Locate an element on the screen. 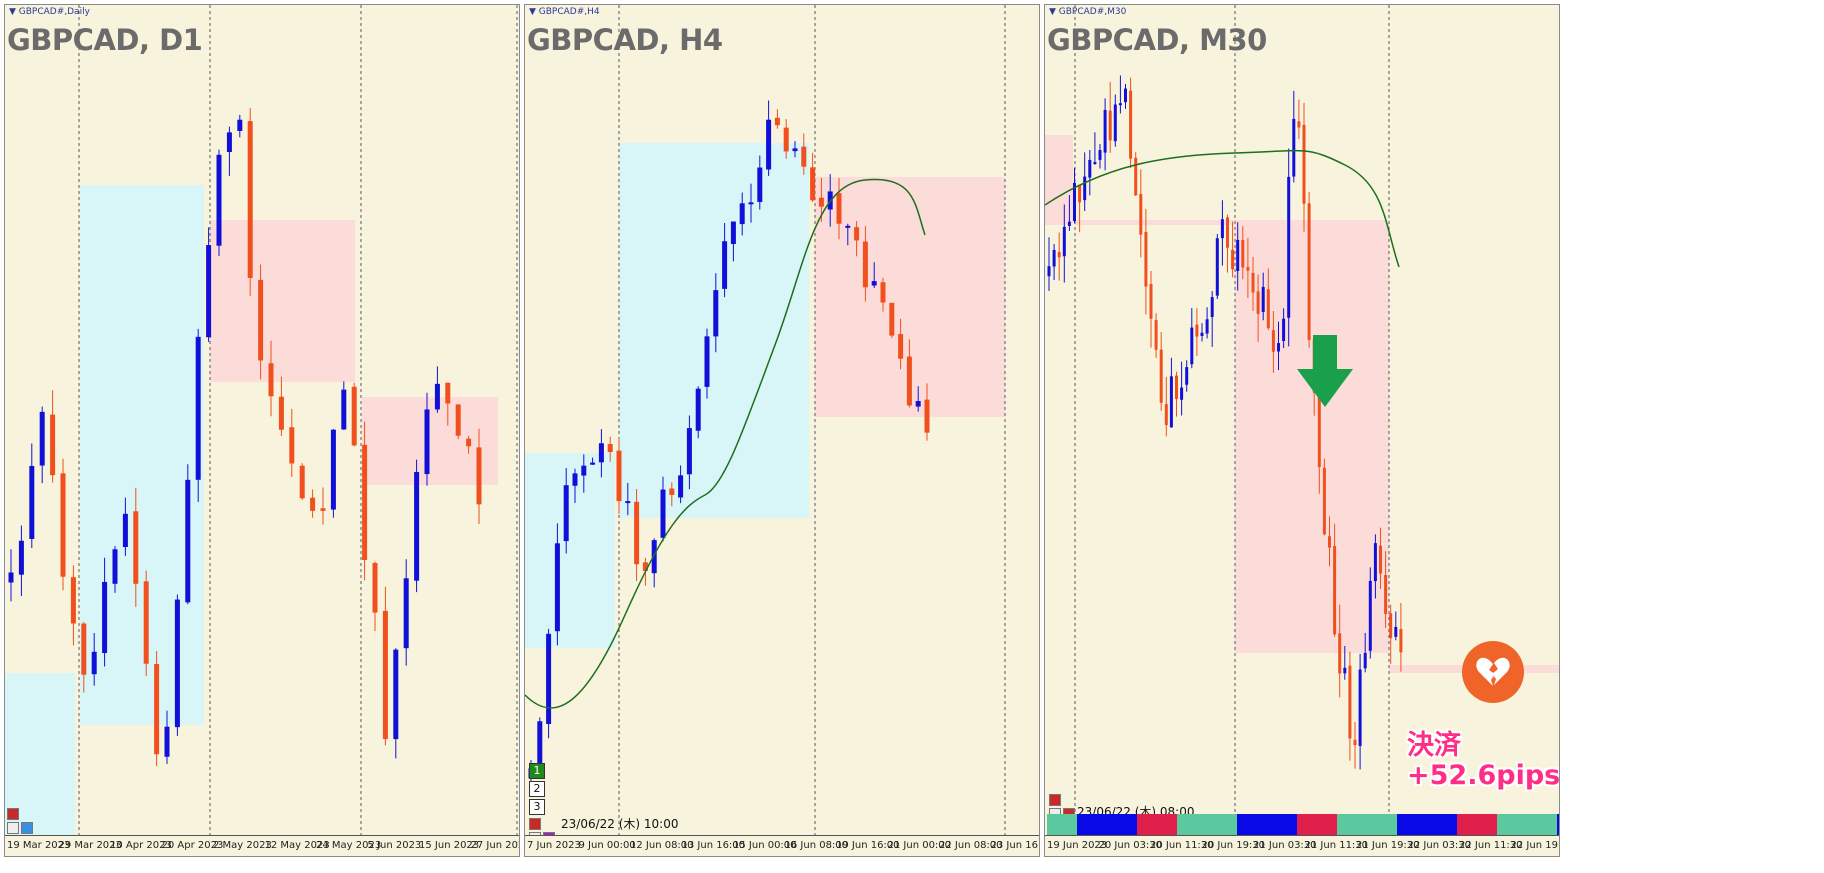  timestamp: 23/06/22 (木) 10:00 is located at coordinates (620, 824).